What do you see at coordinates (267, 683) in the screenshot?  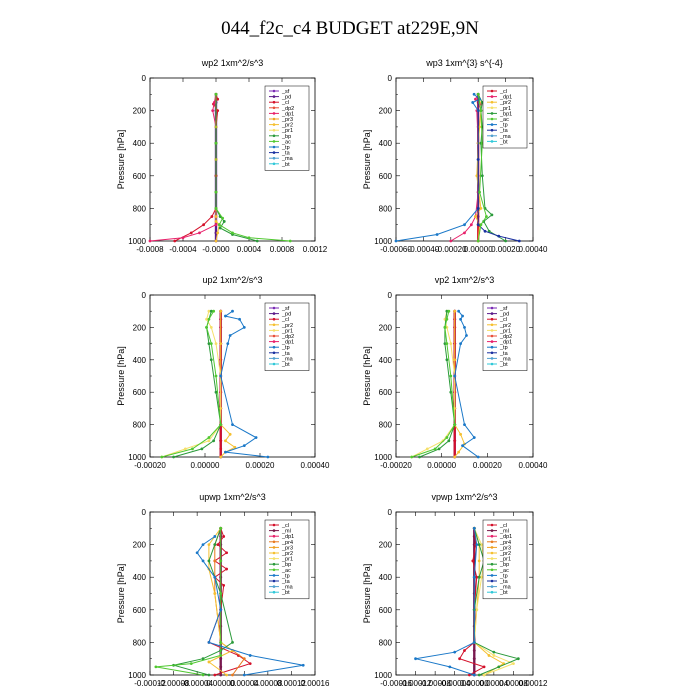 I see `x-tick-label: 0.00008` at bounding box center [267, 683].